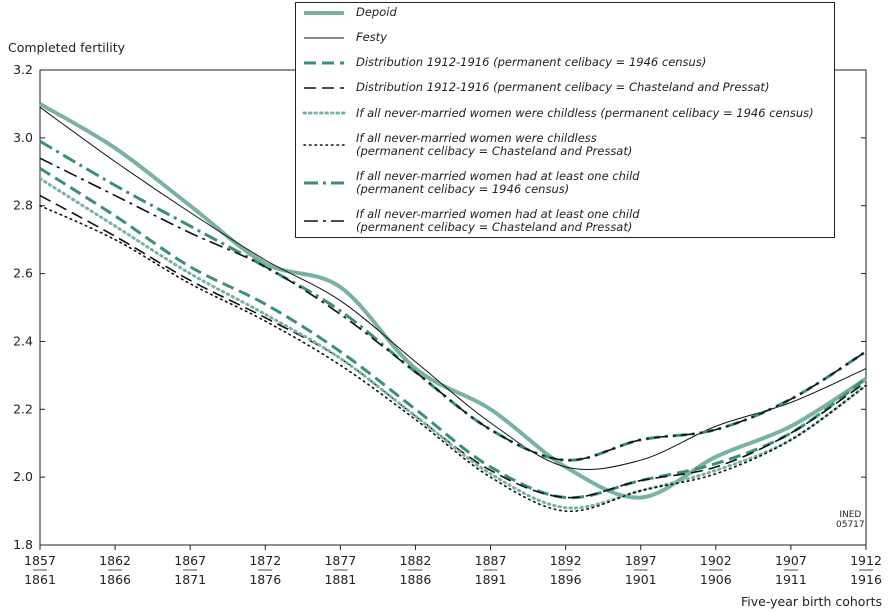 This screenshot has width=888, height=612. What do you see at coordinates (23, 69) in the screenshot?
I see `y-tick-label: 3.2` at bounding box center [23, 69].